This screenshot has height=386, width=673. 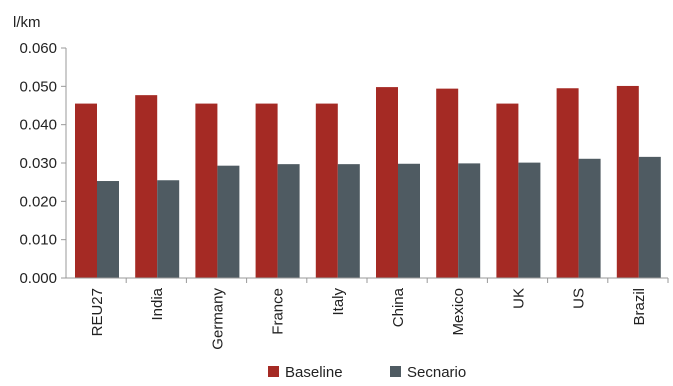 I want to click on bar-baseline-uk, so click(x=507, y=190).